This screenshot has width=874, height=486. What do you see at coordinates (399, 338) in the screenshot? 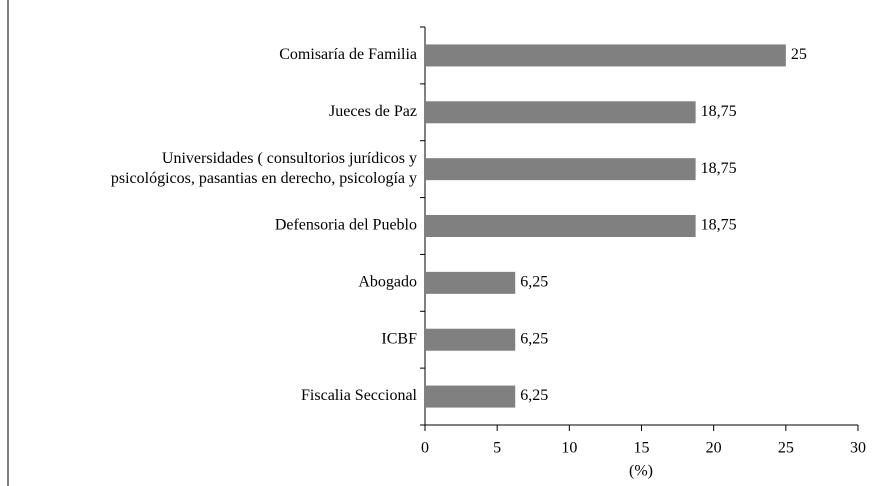
I see `y-tick-label: ICBF` at bounding box center [399, 338].